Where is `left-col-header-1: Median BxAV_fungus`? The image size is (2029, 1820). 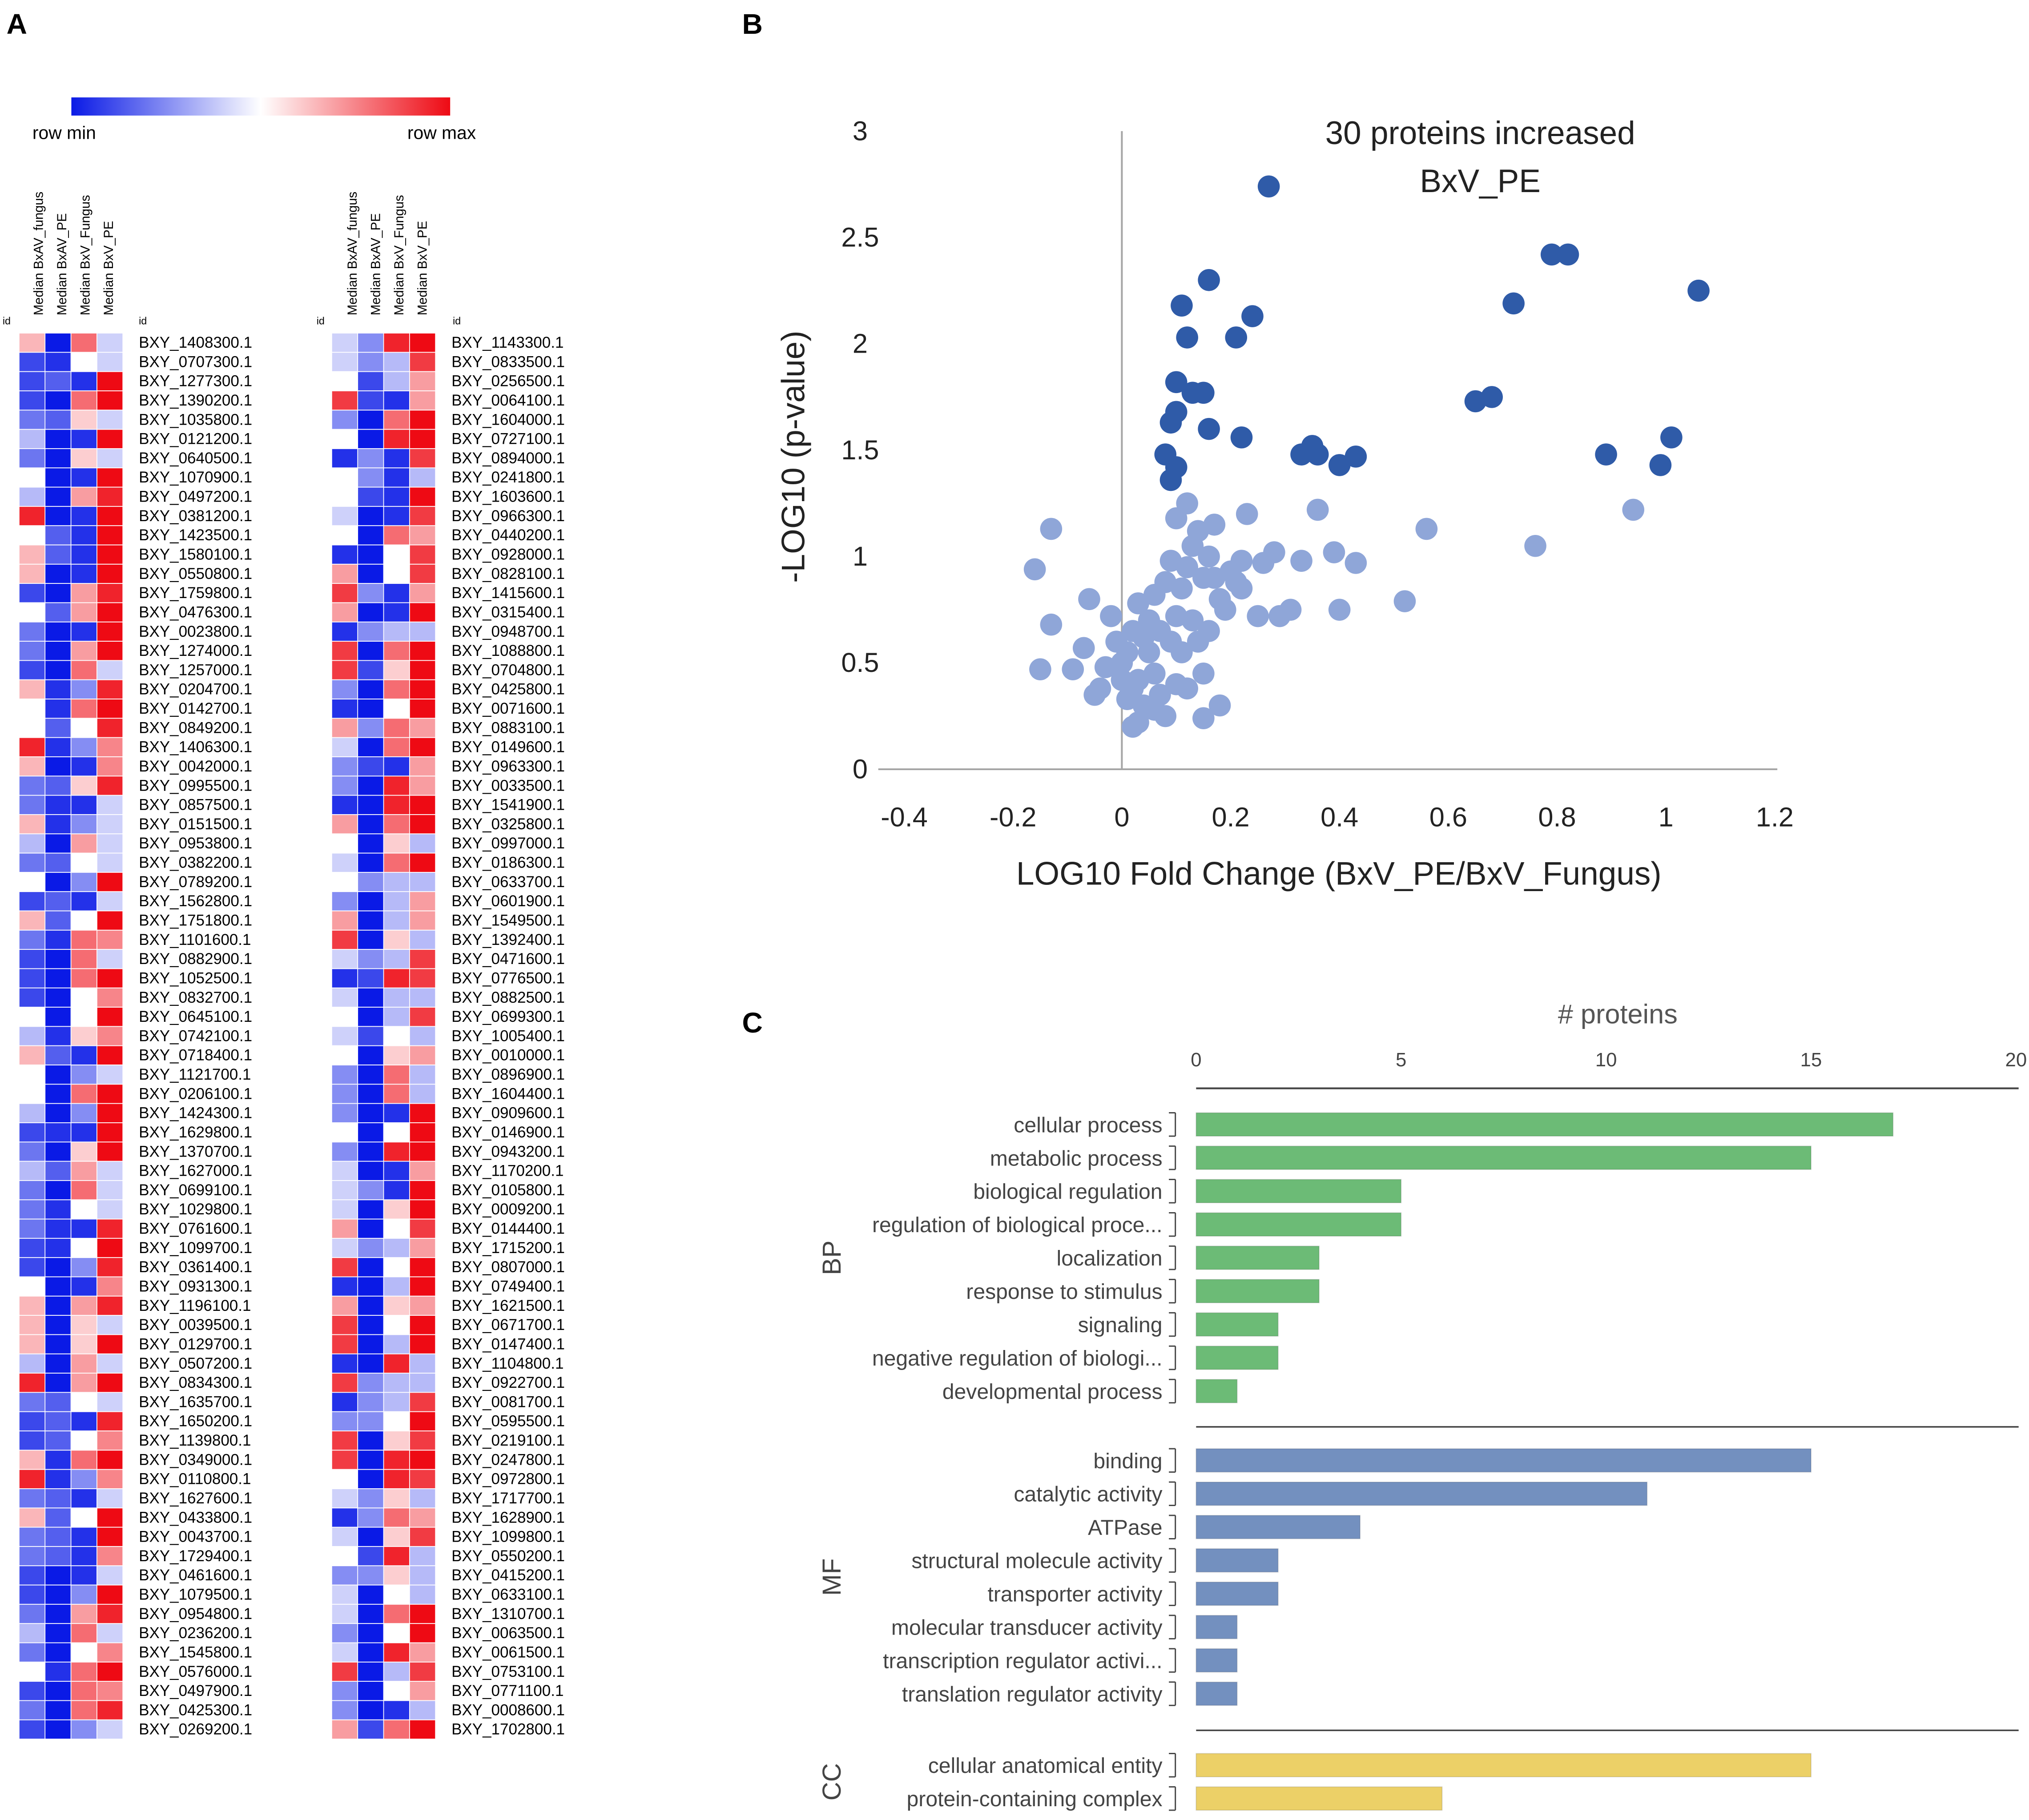 left-col-header-1: Median BxAV_fungus is located at coordinates (39, 253).